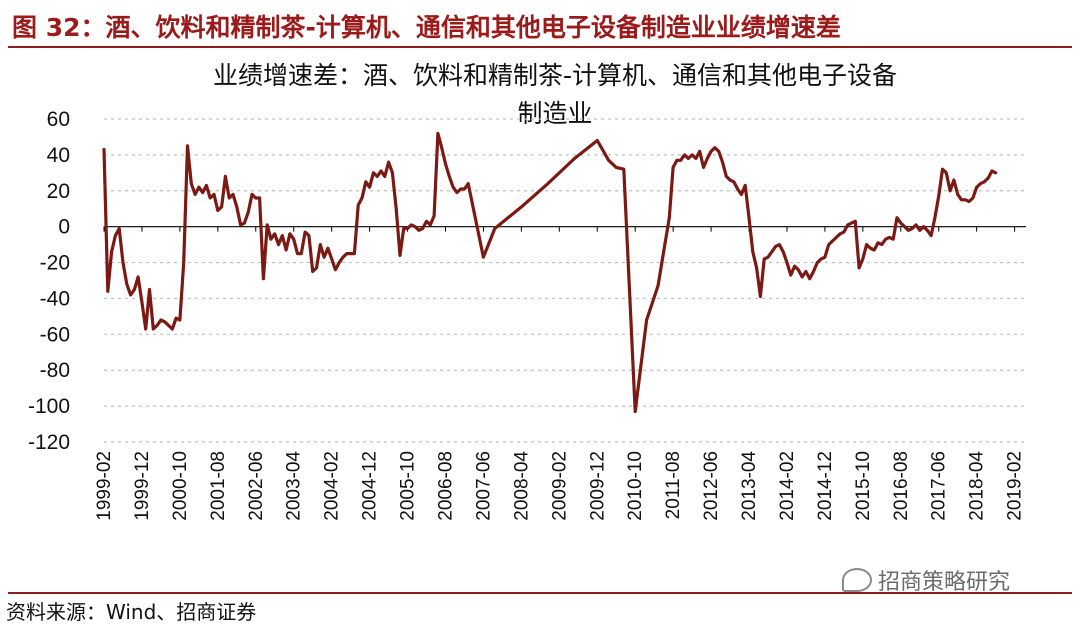 This screenshot has width=1080, height=630. I want to click on x-tick-label: 2005-10, so click(408, 486).